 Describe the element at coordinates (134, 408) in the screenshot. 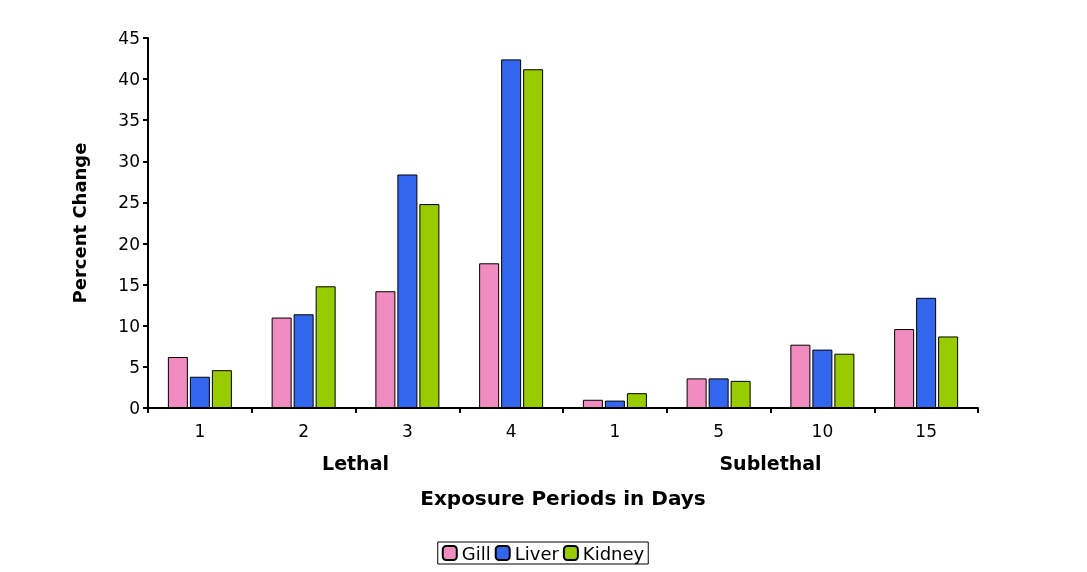

I see `y-tick-label: 0` at that location.